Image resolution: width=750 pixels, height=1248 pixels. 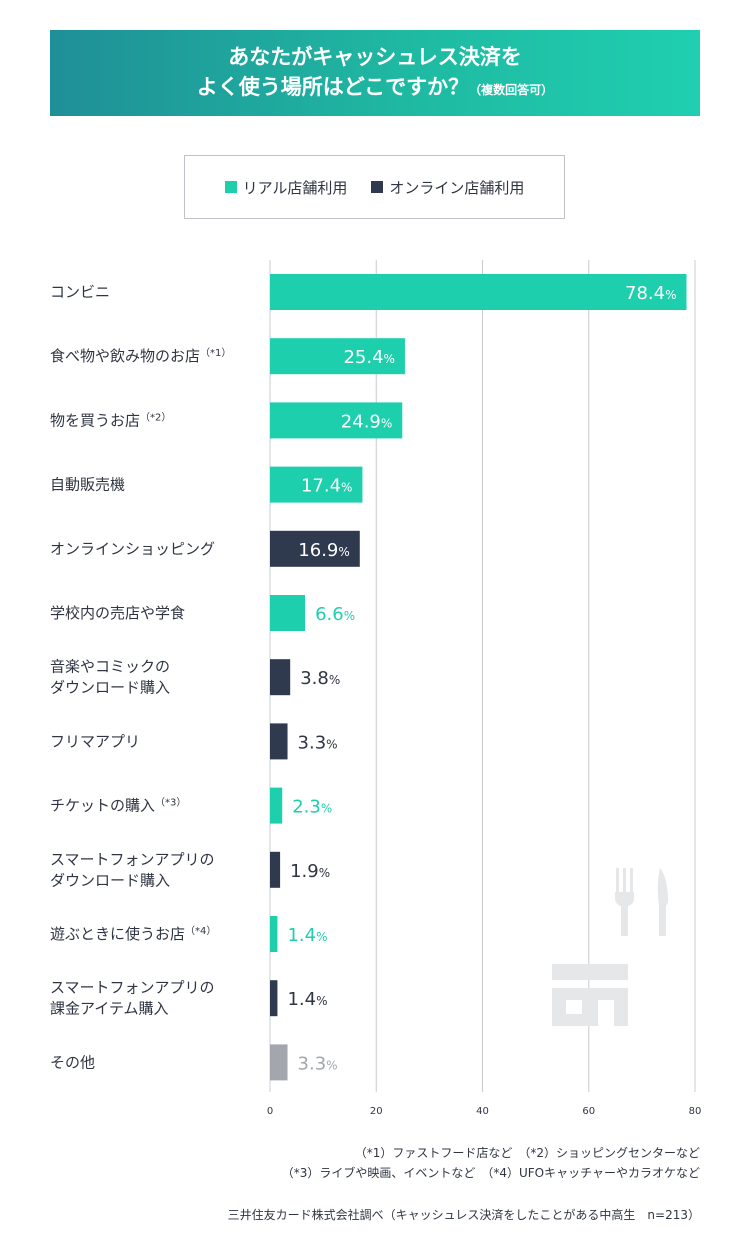 I want to click on legend-item-real: リアル店舗利用, so click(x=286, y=187).